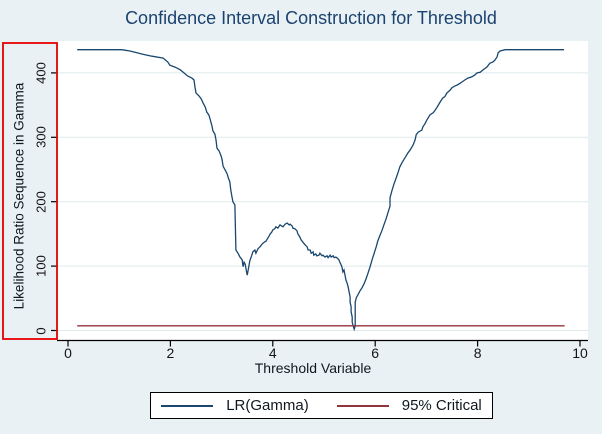 Image resolution: width=602 pixels, height=434 pixels. I want to click on y-tick-label: 100, so click(41, 266).